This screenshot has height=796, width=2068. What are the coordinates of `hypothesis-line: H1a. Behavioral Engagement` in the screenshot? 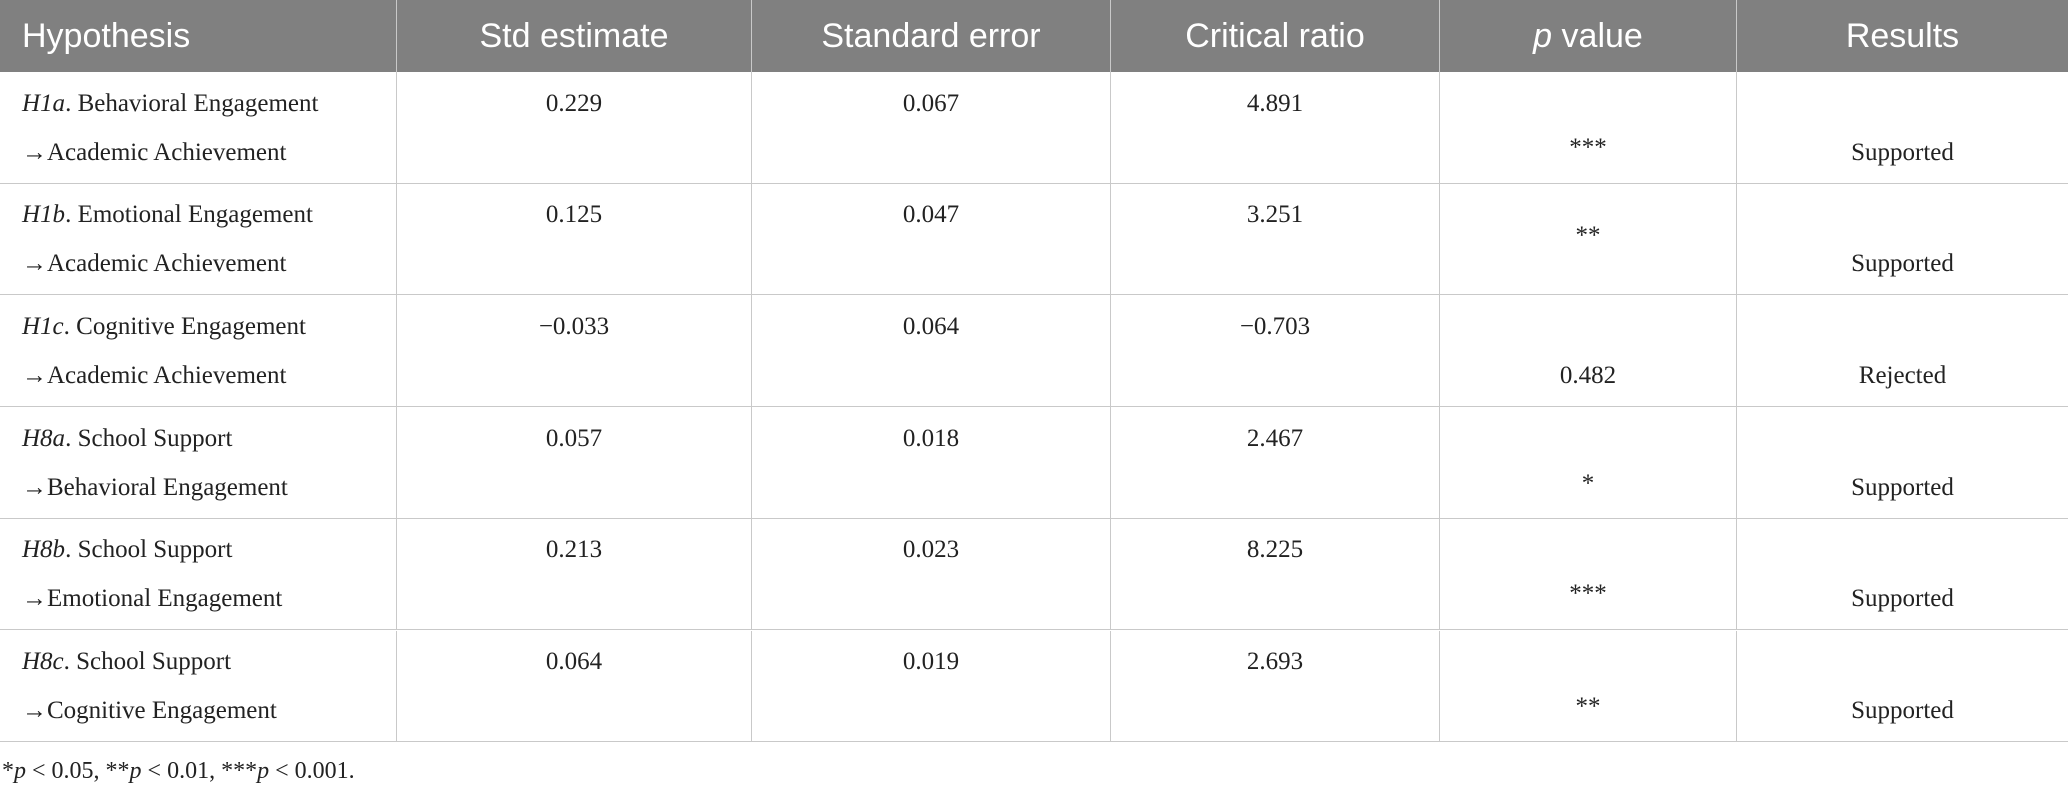 It's located at (209, 104).